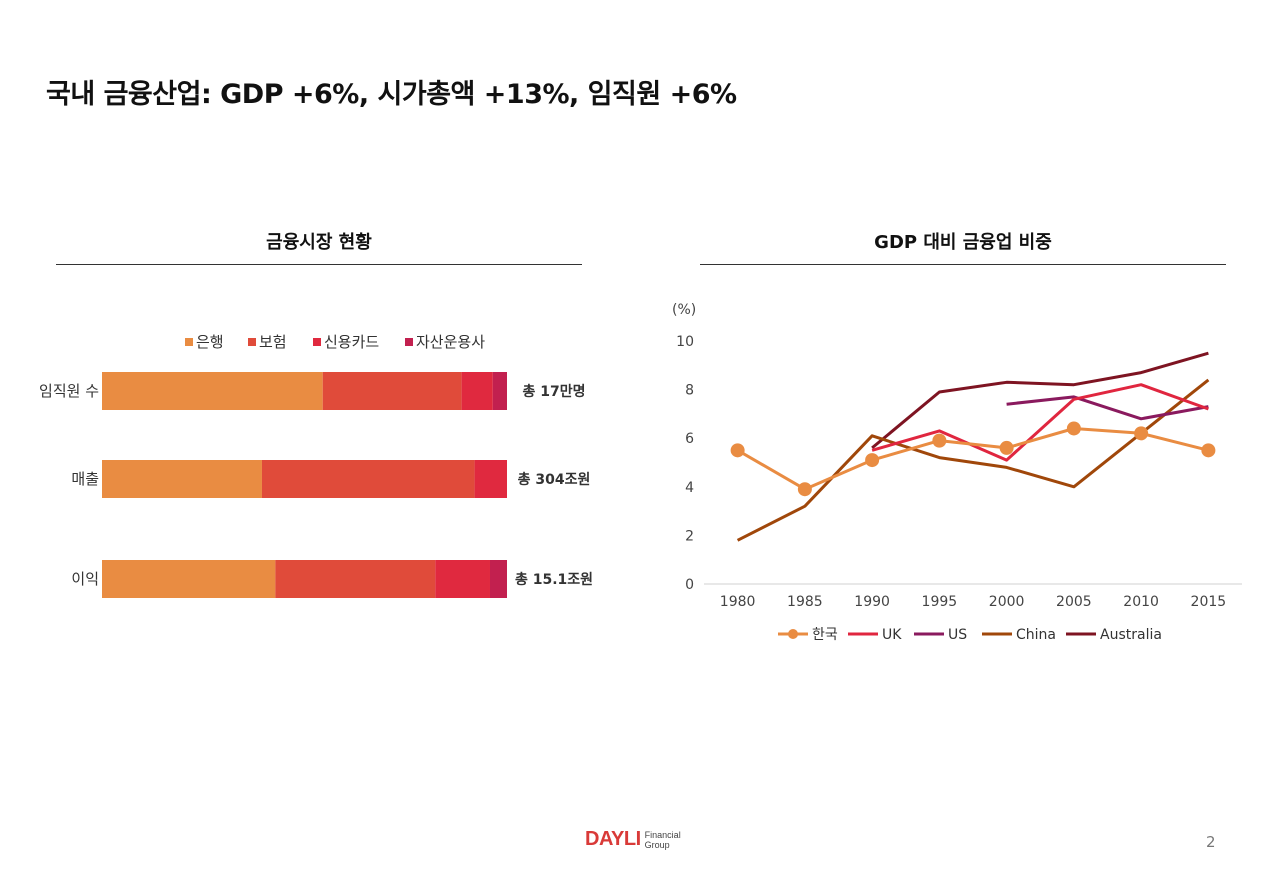 This screenshot has height=886, width=1280. I want to click on logo-subtext: Financial Group, so click(663, 840).